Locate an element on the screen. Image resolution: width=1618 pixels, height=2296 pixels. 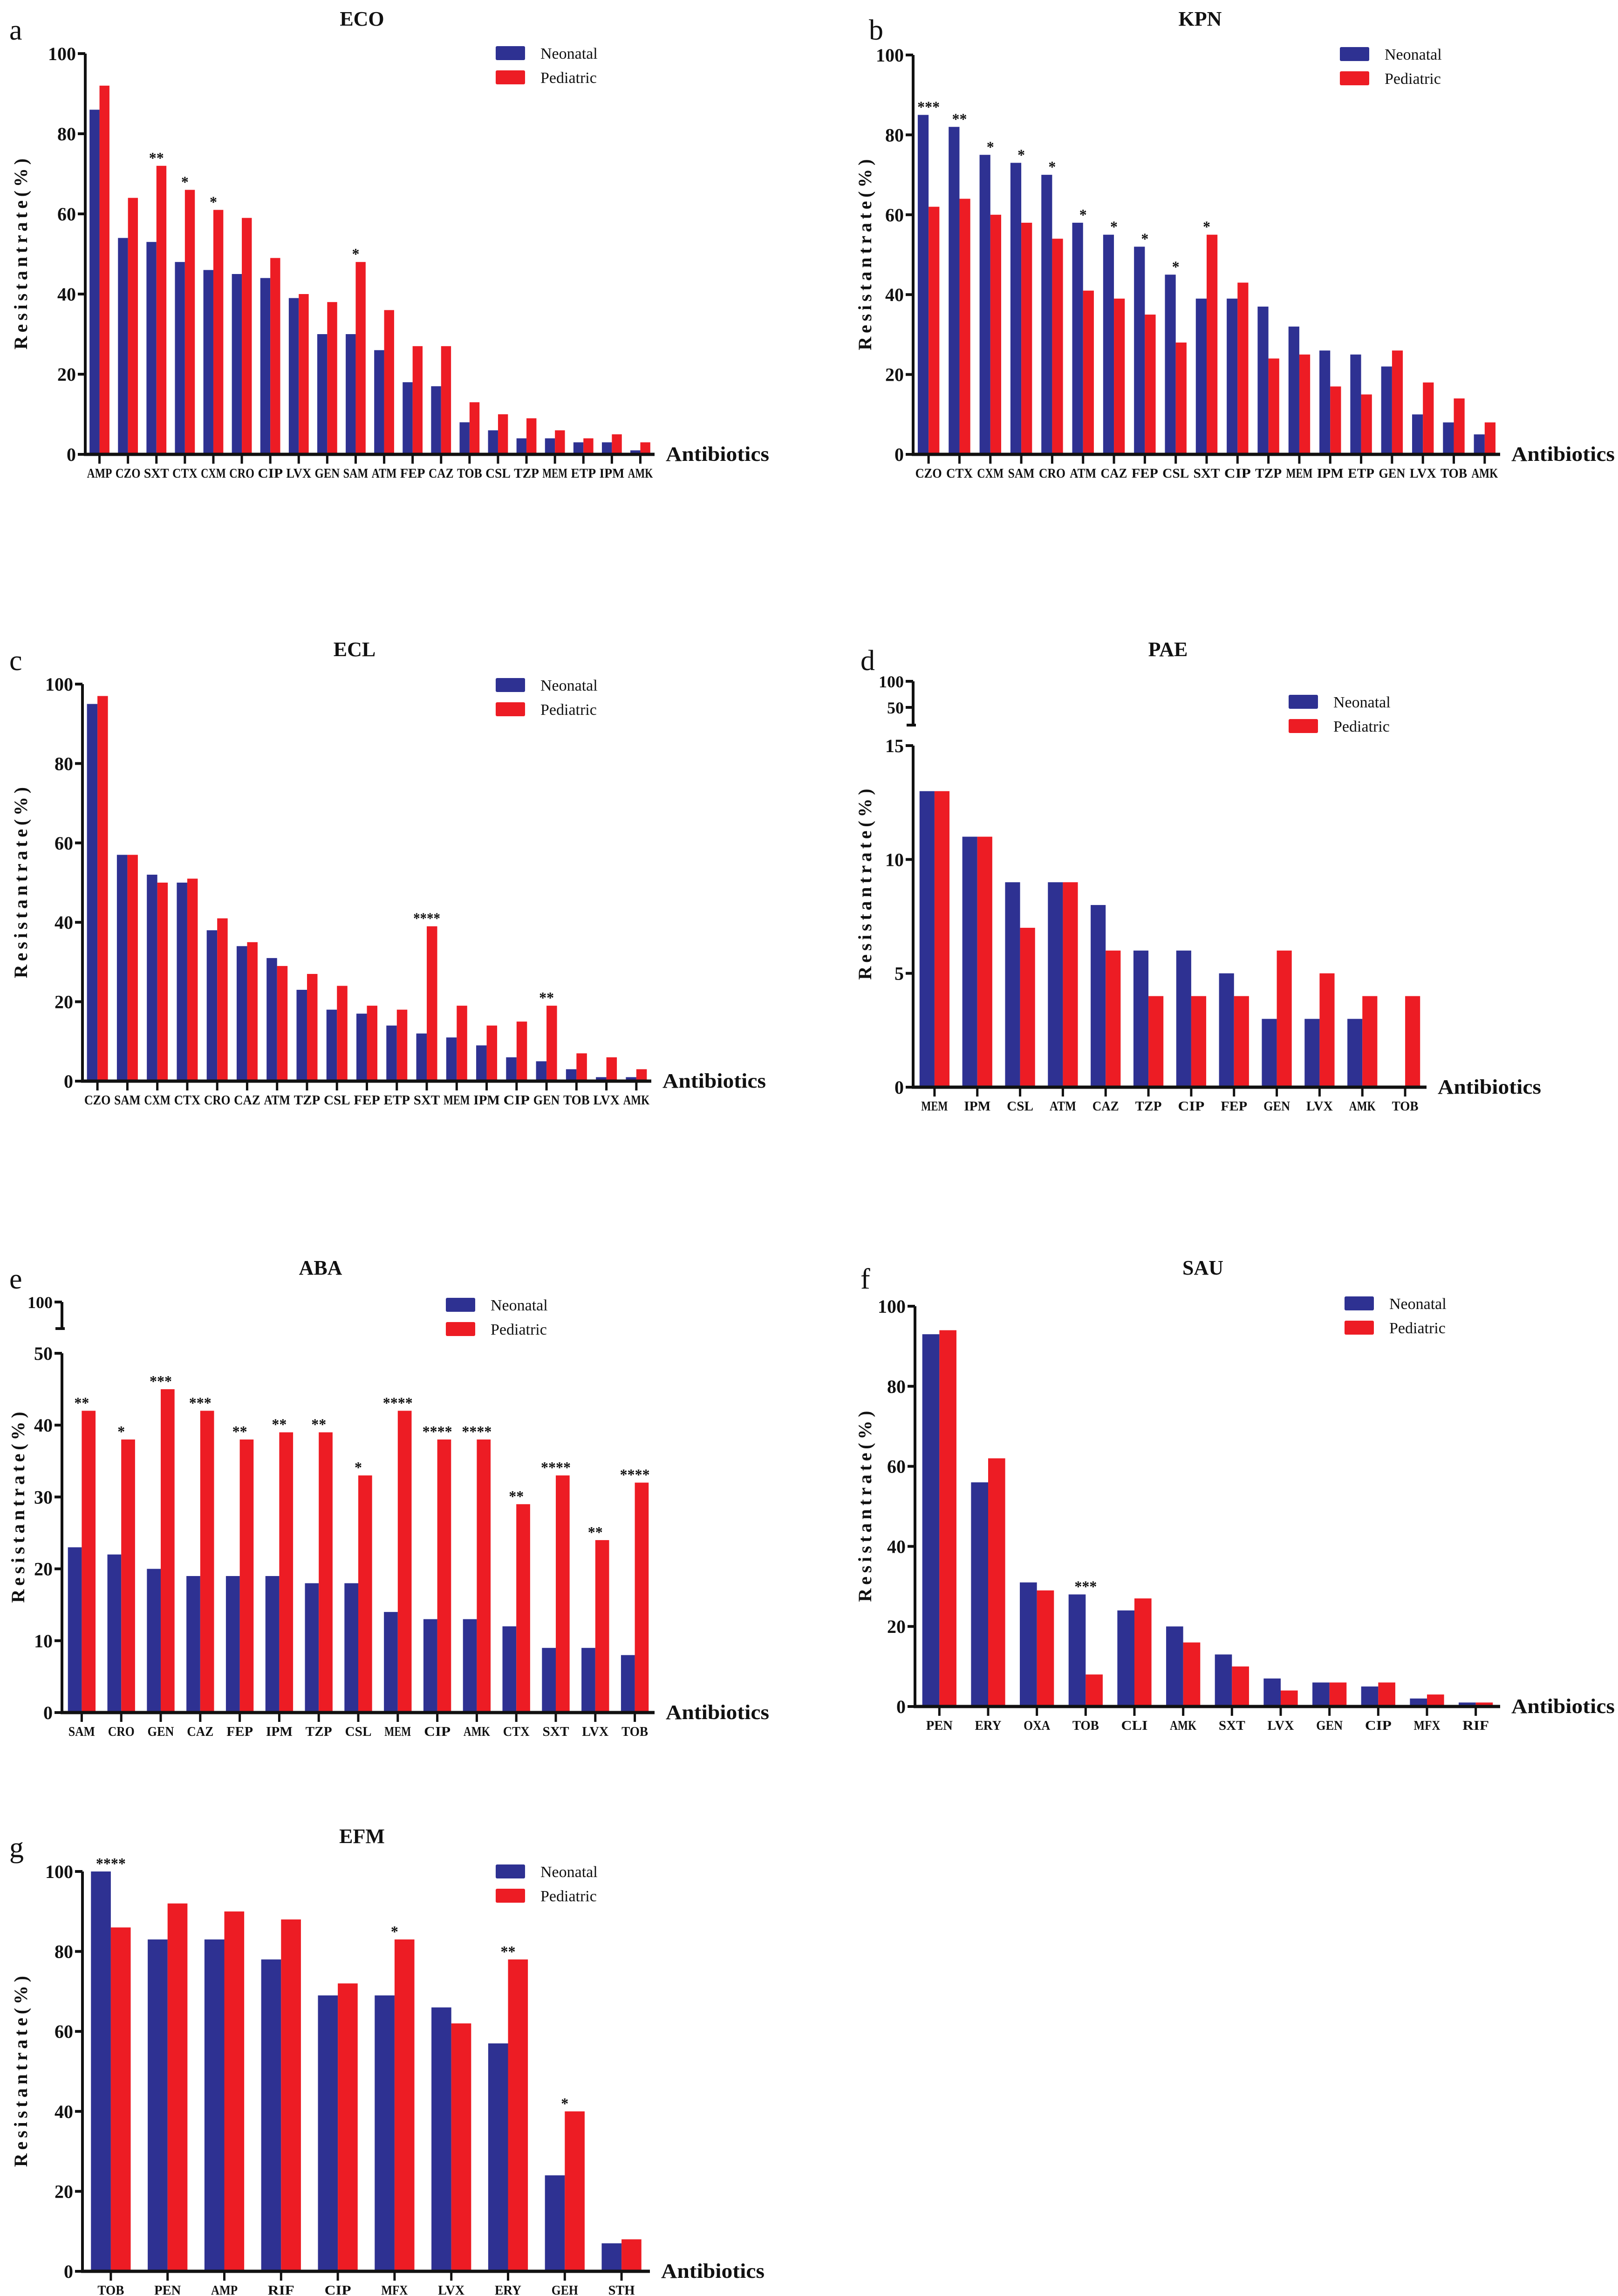
bar-pediatric-mfx is located at coordinates (404, 2105).